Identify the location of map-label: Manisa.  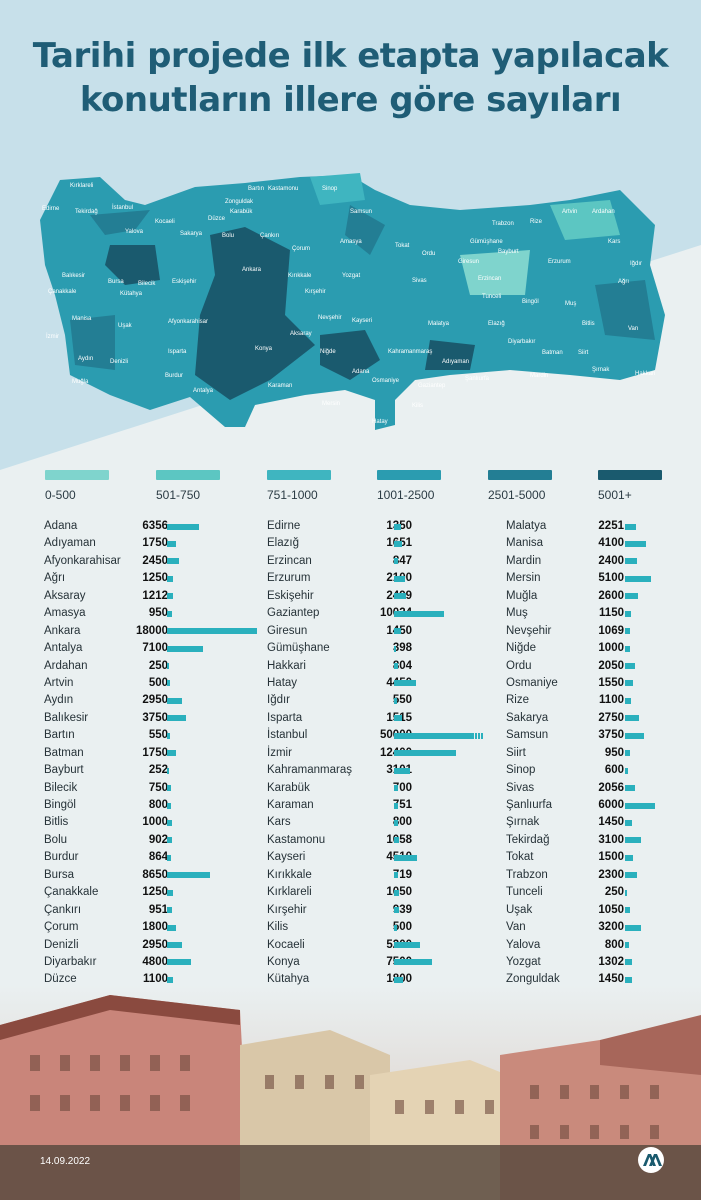
(82, 319).